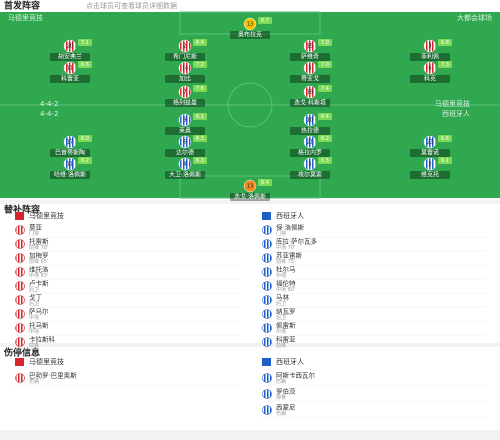 Image resolution: width=500 pixels, height=440 pixels. I want to click on home-team: 马德里竞技, so click(25, 17).